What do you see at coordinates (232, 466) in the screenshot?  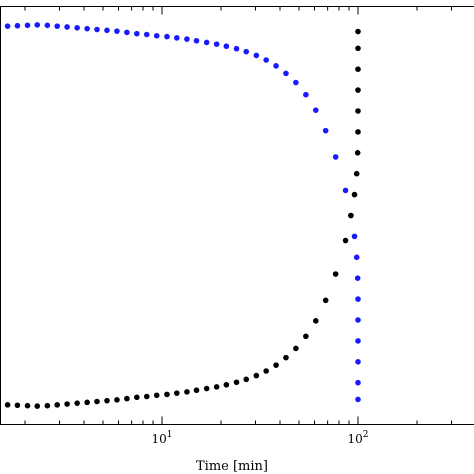 I see `x-axis-label: Time [min]` at bounding box center [232, 466].